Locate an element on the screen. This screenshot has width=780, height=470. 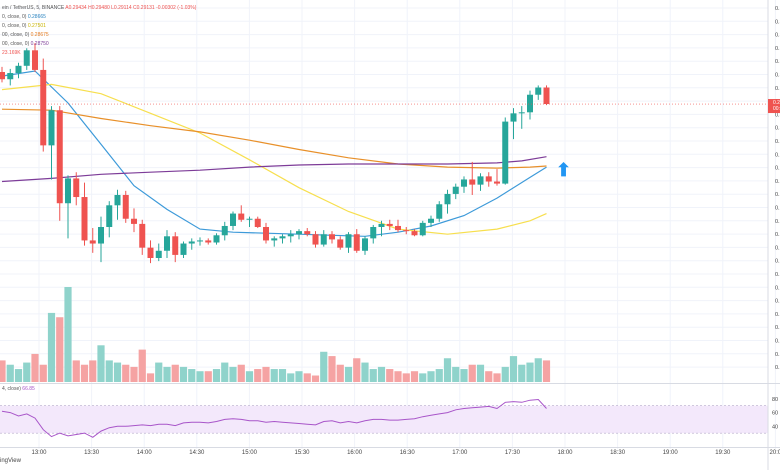
indicator-row: 0, close, 0) 0.27501 is located at coordinates (24, 26).